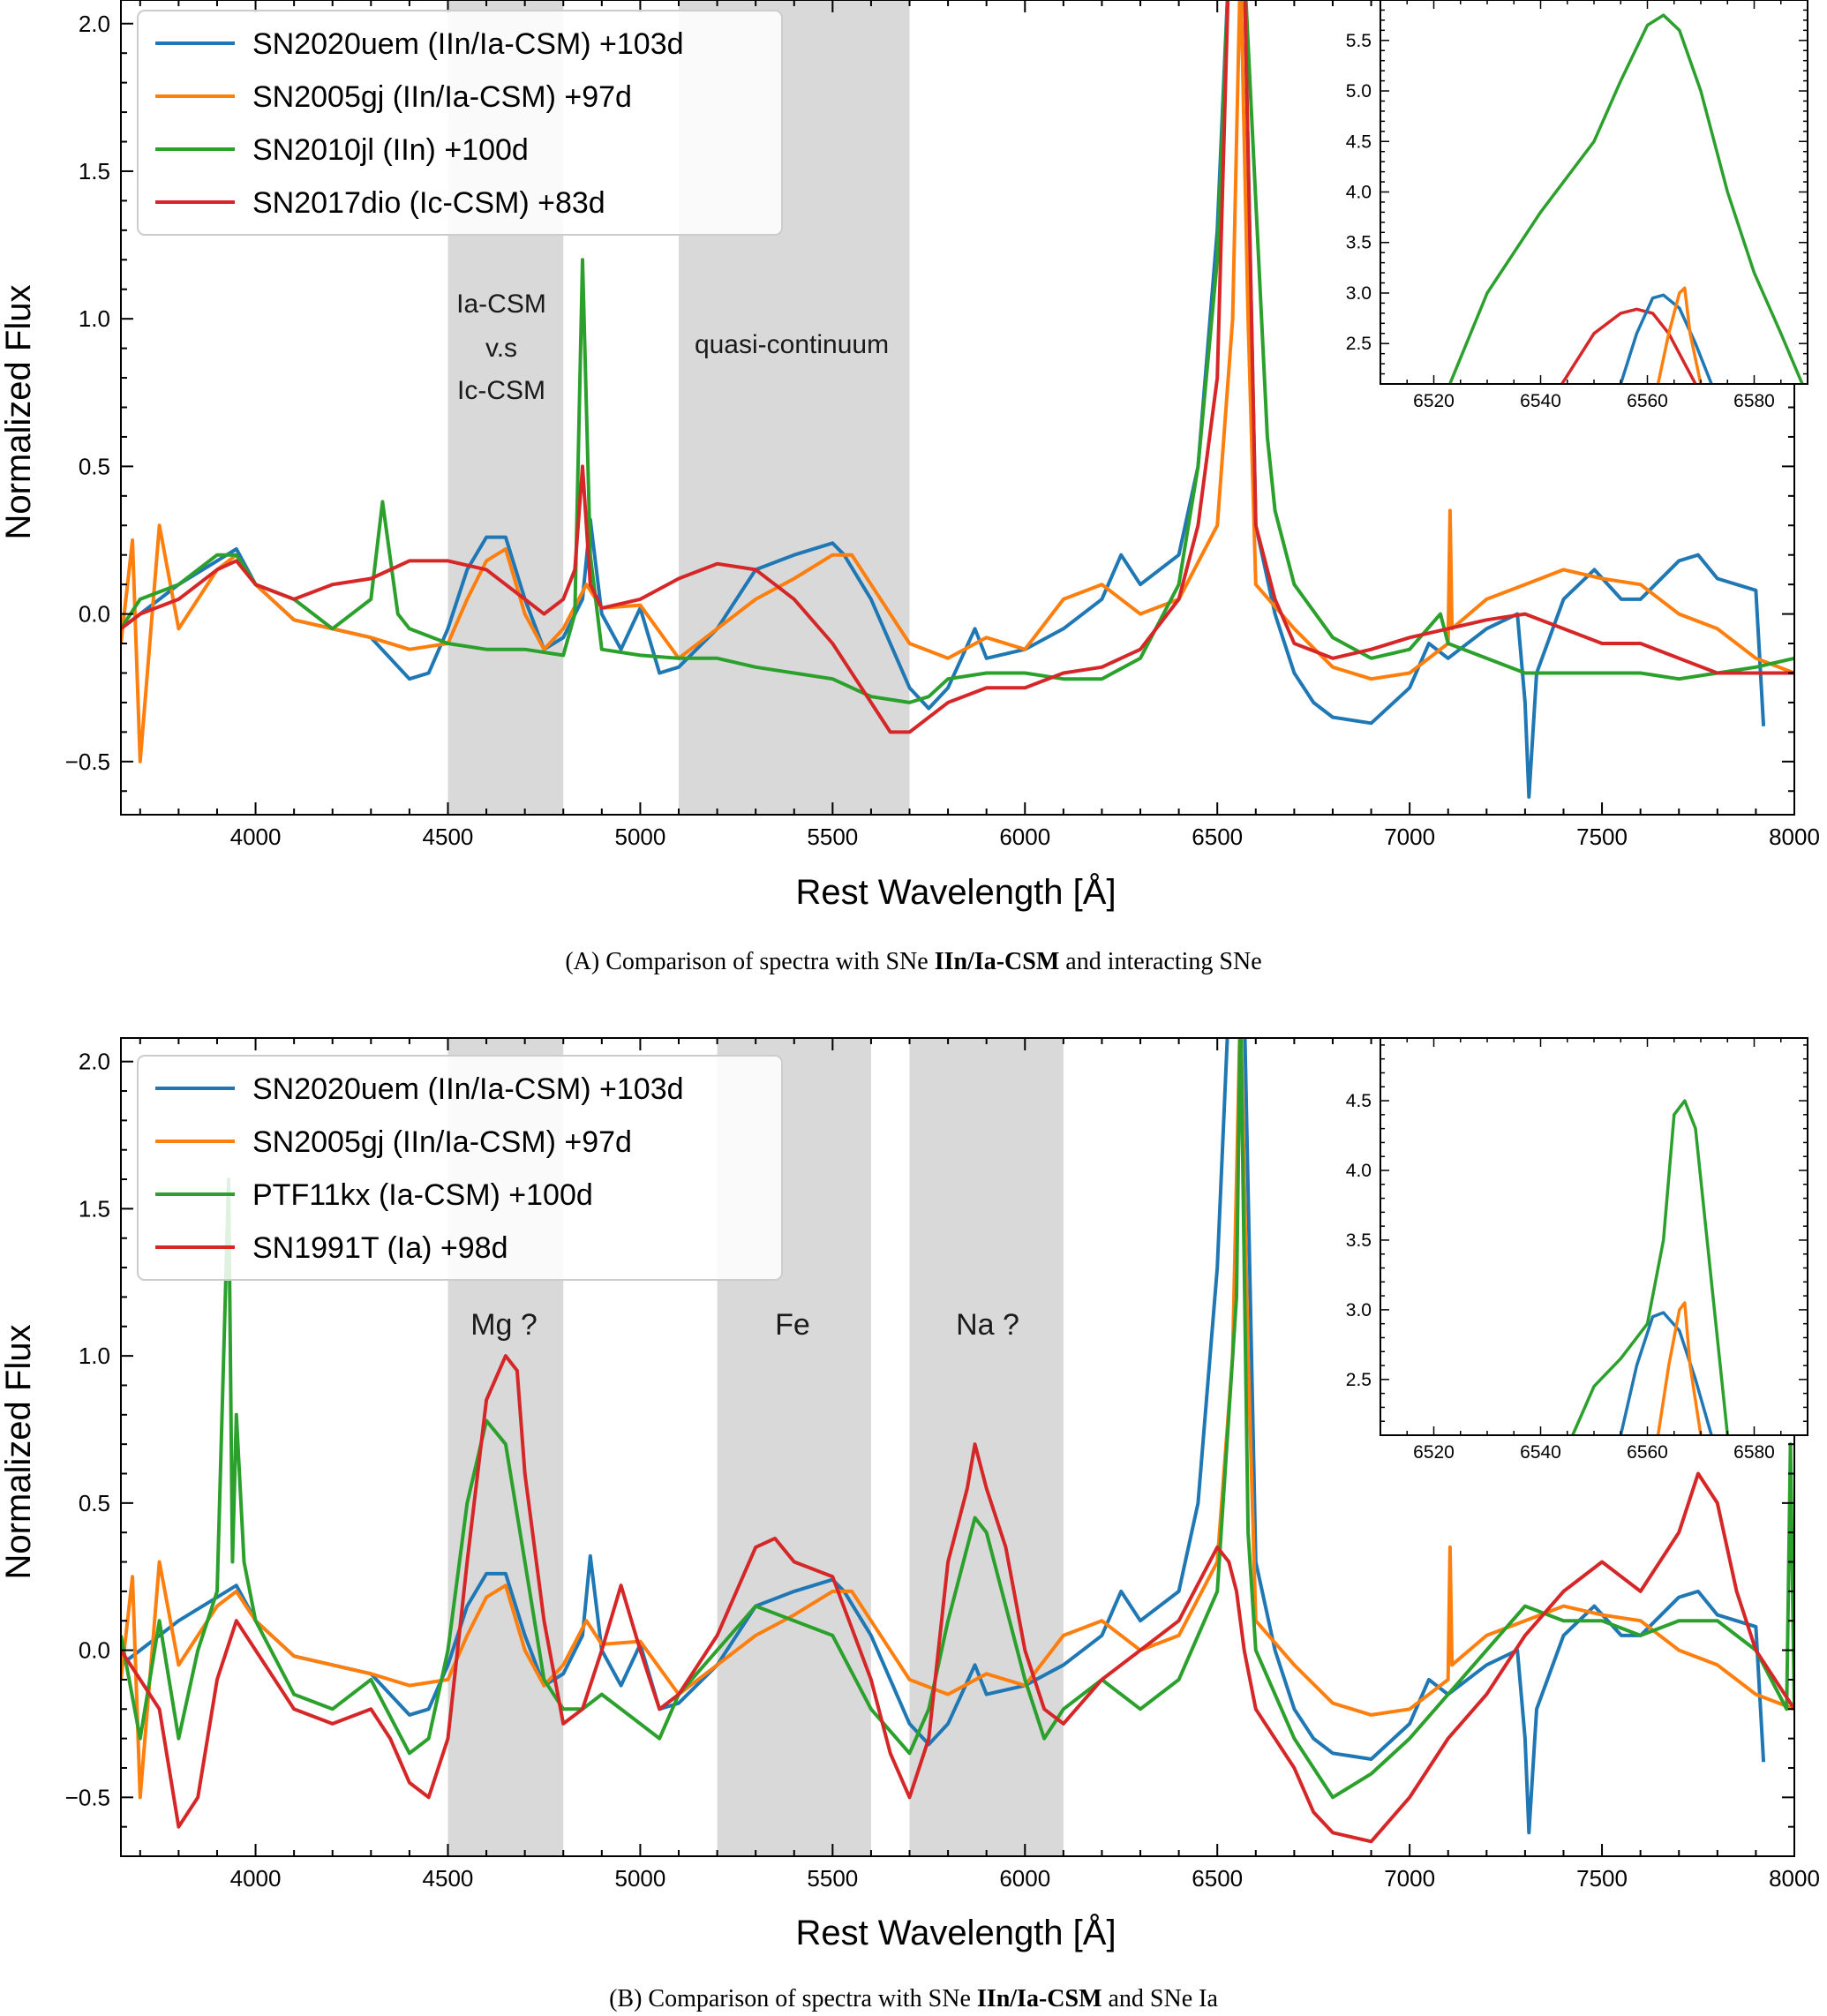  I want to click on region-label-1-line-2: v.s, so click(501, 348).